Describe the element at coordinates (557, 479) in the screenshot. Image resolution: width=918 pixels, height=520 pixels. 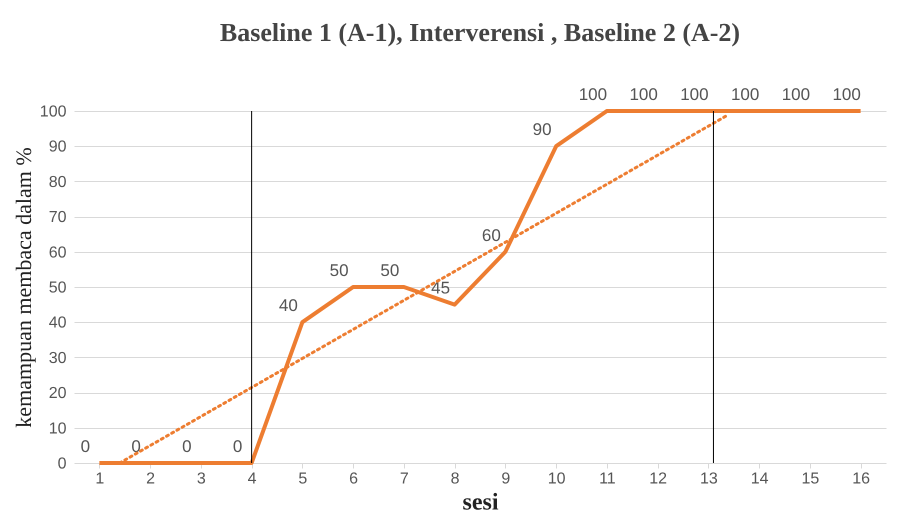
I see `x-tick-label: 10` at that location.